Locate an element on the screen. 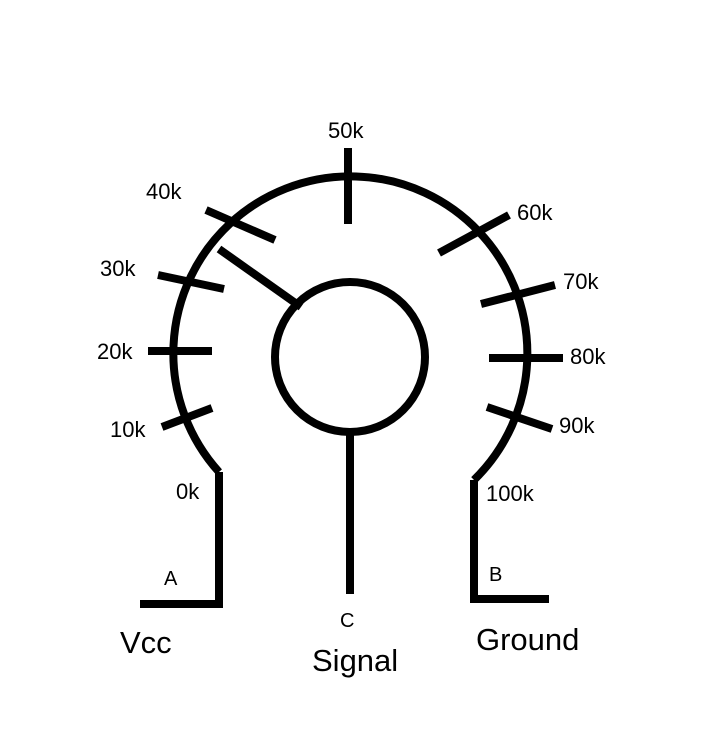 Image resolution: width=708 pixels, height=730 pixels. tick-label-70k: 70k is located at coordinates (581, 281).